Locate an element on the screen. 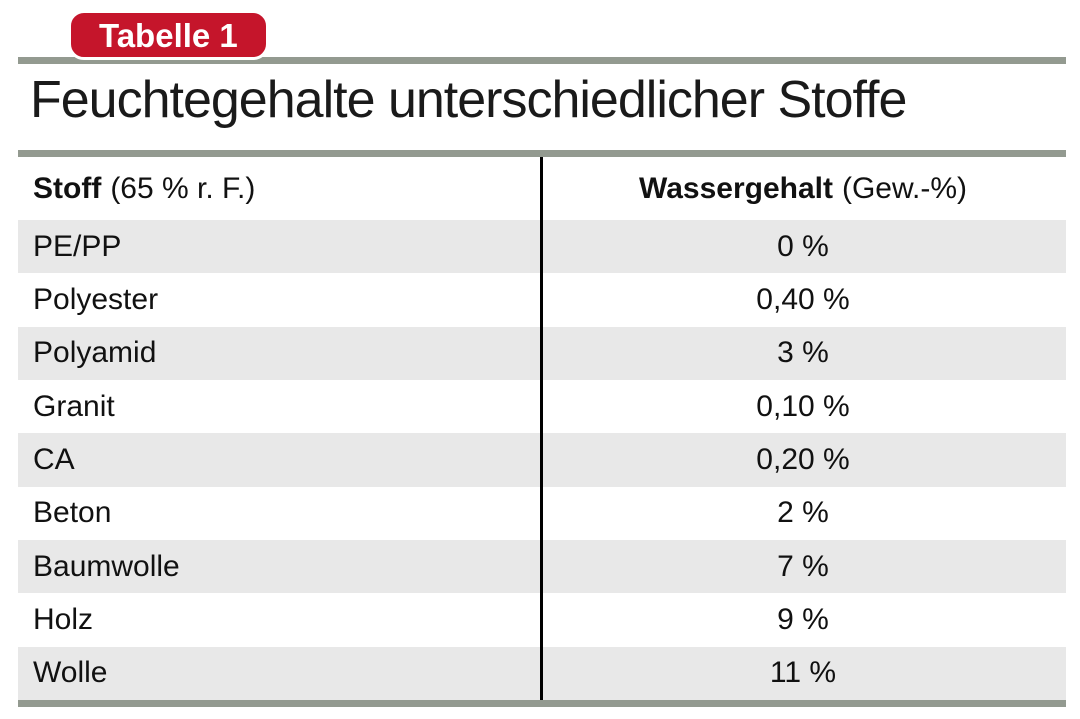  wassergehalt-cell: 3 % is located at coordinates (803, 353).